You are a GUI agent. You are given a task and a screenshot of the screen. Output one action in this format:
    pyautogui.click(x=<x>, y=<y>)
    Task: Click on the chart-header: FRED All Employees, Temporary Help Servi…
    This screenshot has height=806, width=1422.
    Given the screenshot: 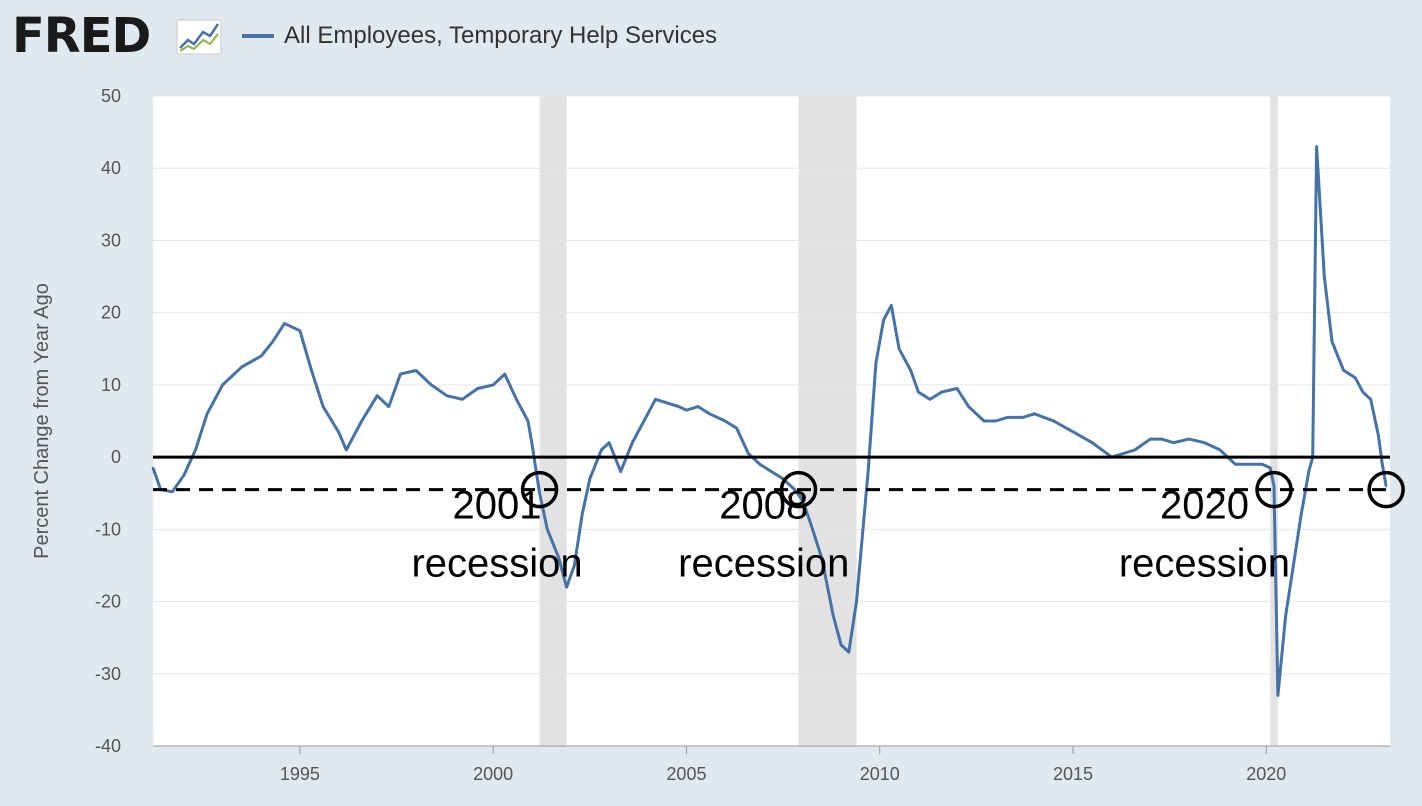 What is the action you would take?
    pyautogui.click(x=711, y=40)
    